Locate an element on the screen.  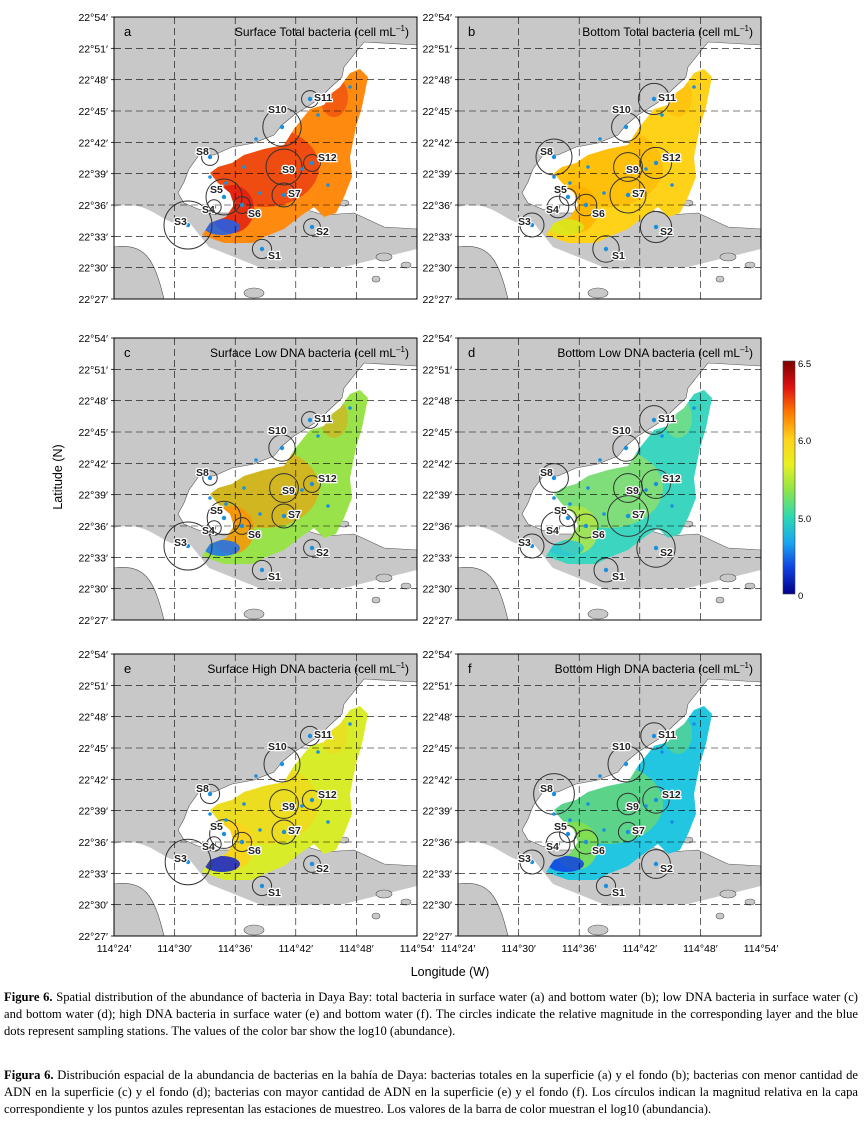
magnitude-circle-s11 is located at coordinates (654, 420).